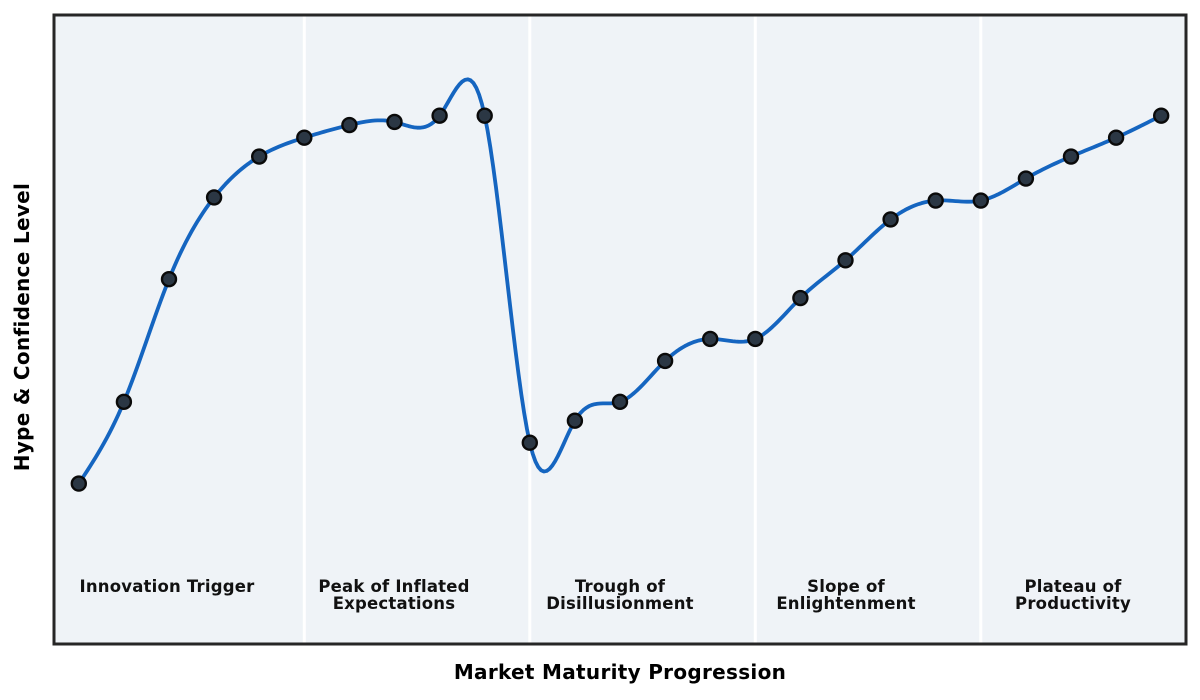 This screenshot has width=1200, height=700. Describe the element at coordinates (846, 595) in the screenshot. I see `phase-label-slope-of-enlightenment: Slope of Enlightenment` at that location.